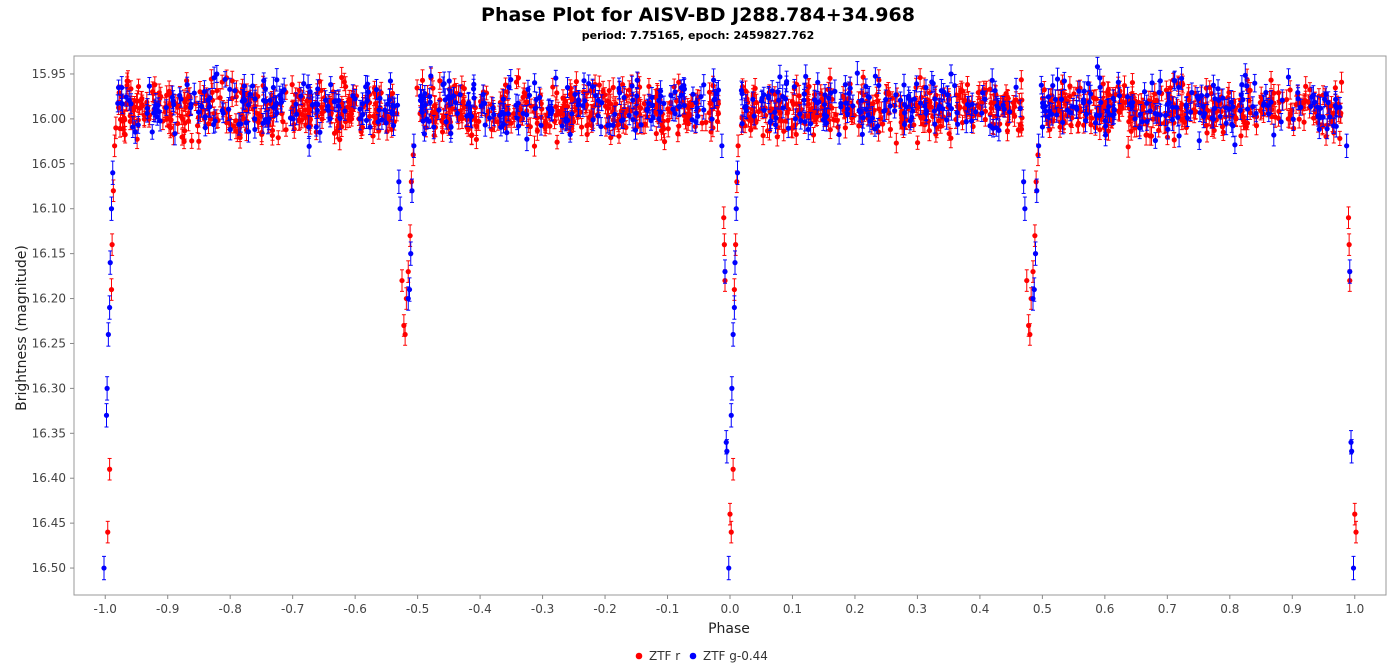 Image resolution: width=1397 pixels, height=667 pixels. Describe the element at coordinates (854, 609) in the screenshot. I see `x-tick-label: 0.2` at that location.